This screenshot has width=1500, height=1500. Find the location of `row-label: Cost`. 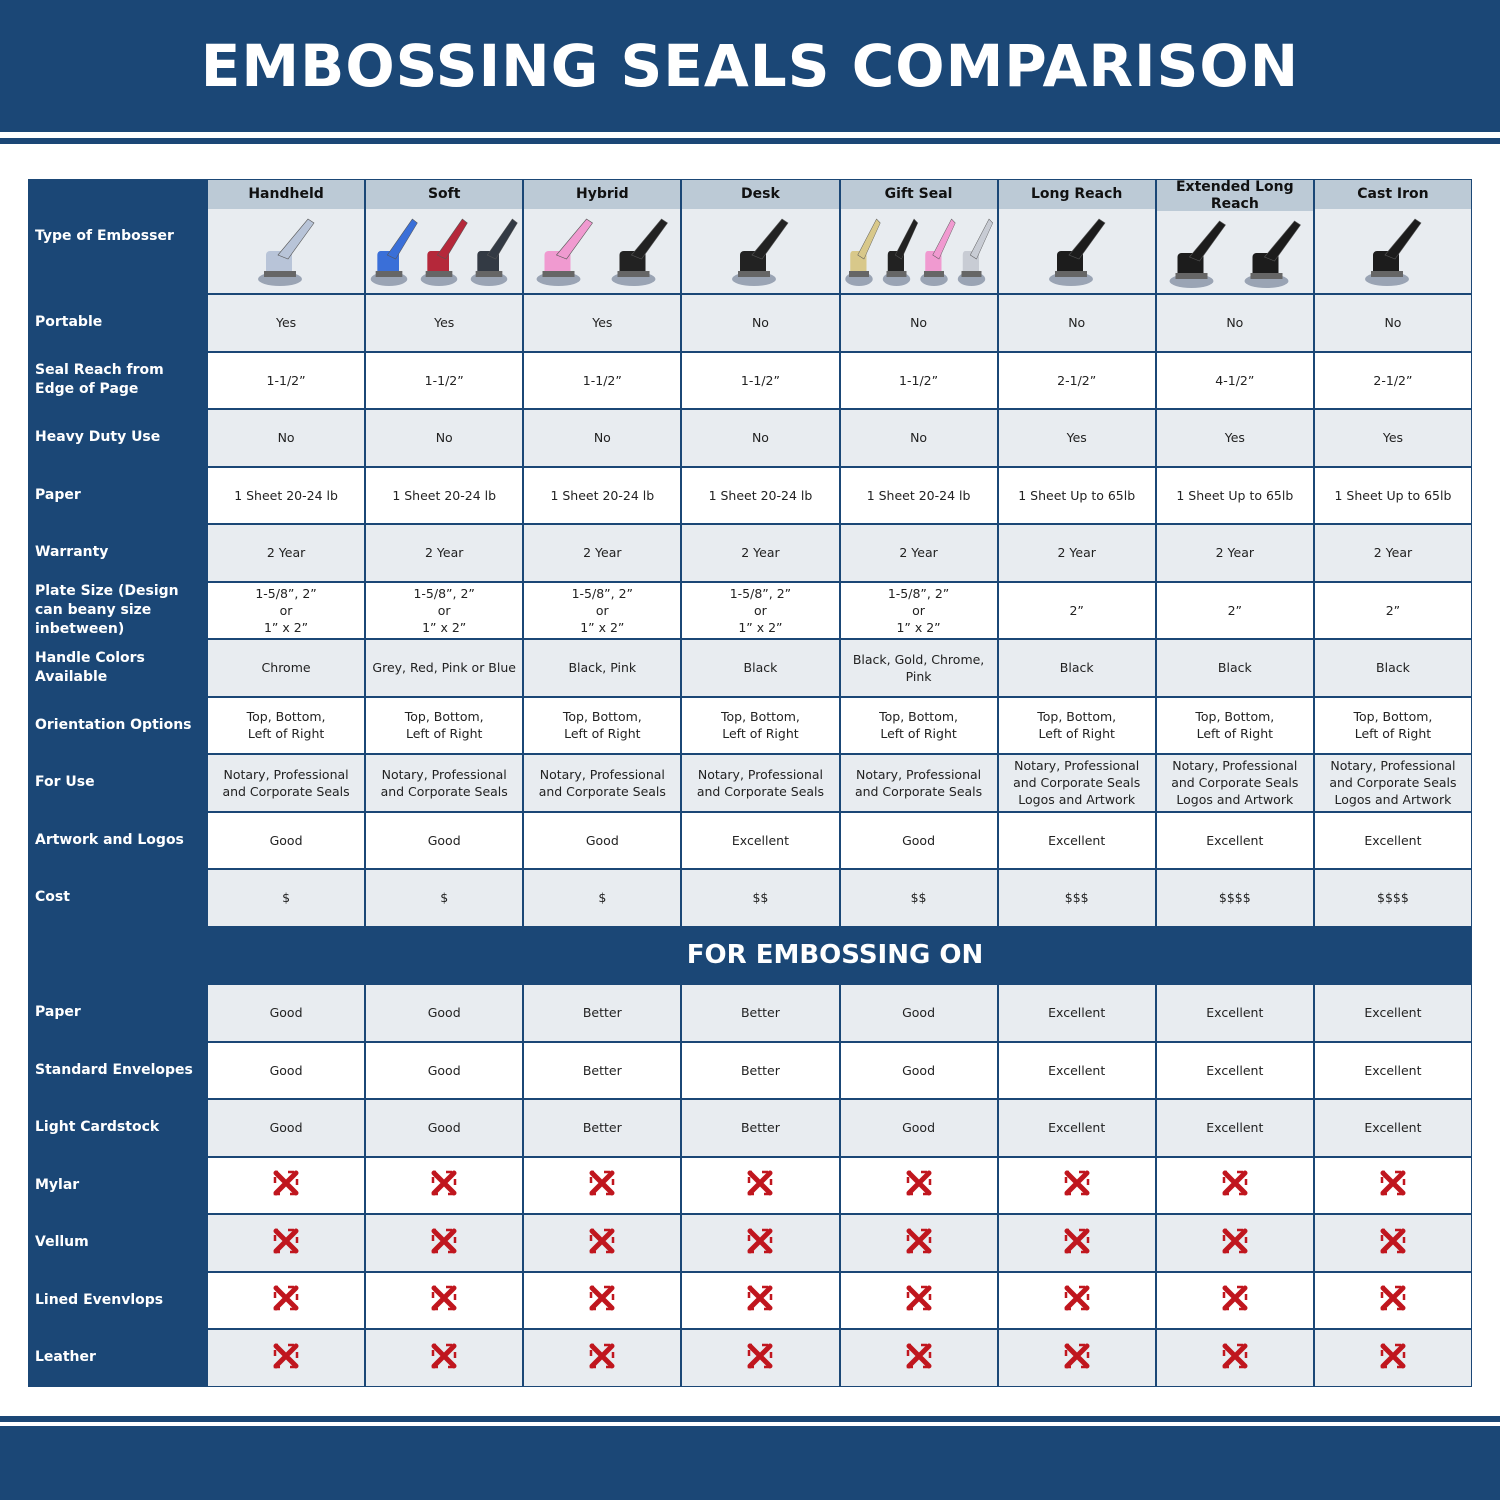

row-label: Cost is located at coordinates (117, 898).